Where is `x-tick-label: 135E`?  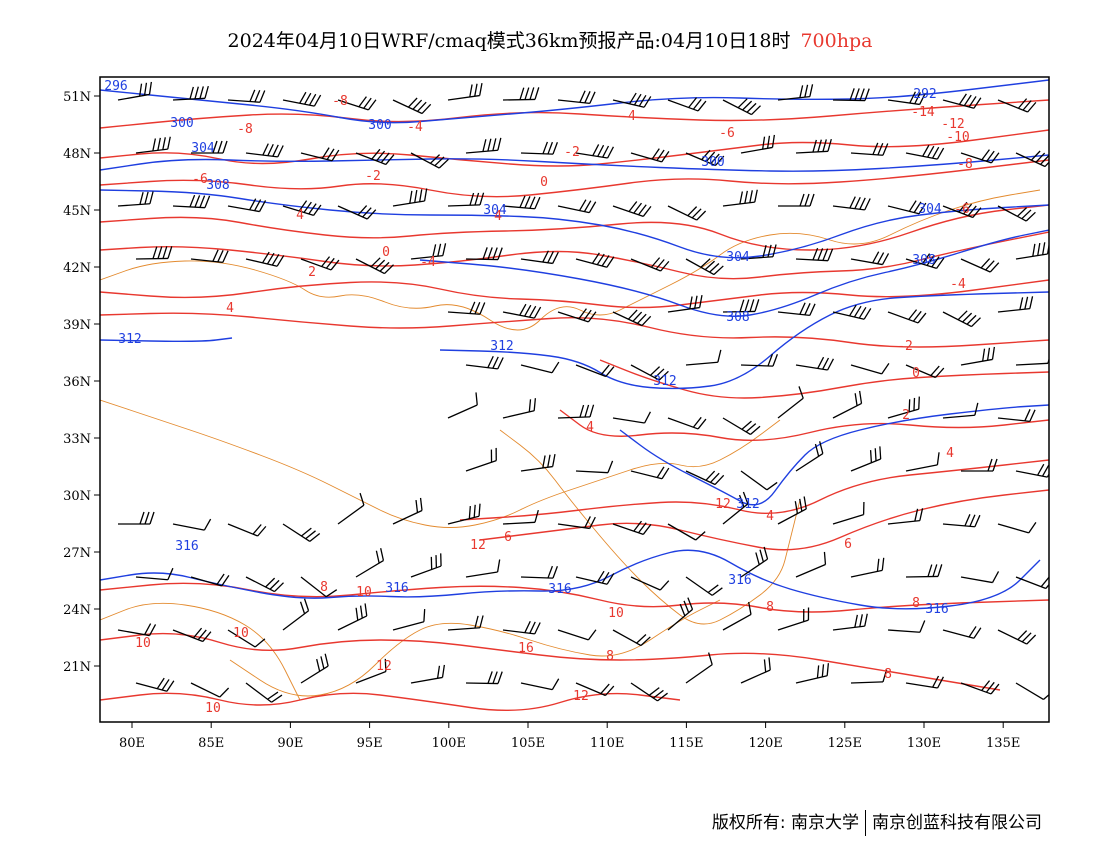 x-tick-label: 135E is located at coordinates (1003, 743).